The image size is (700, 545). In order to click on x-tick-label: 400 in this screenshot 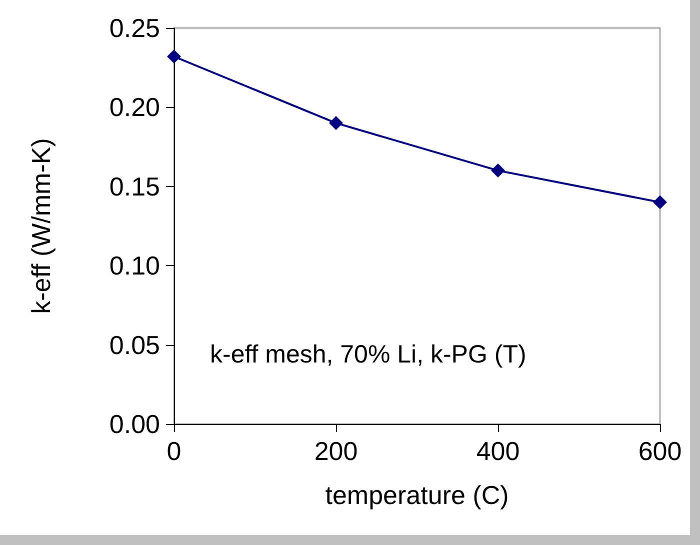, I will do `click(498, 451)`.